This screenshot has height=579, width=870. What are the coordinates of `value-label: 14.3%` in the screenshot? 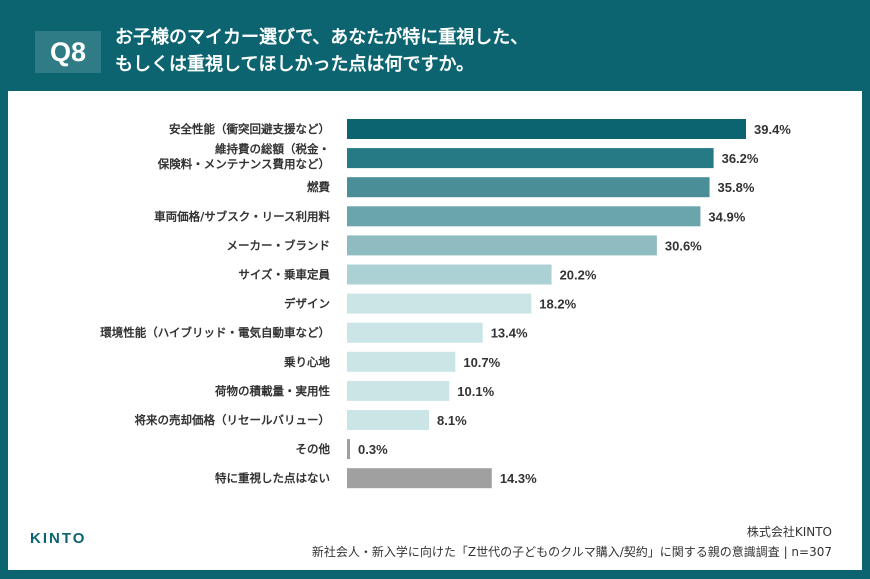 It's located at (518, 478).